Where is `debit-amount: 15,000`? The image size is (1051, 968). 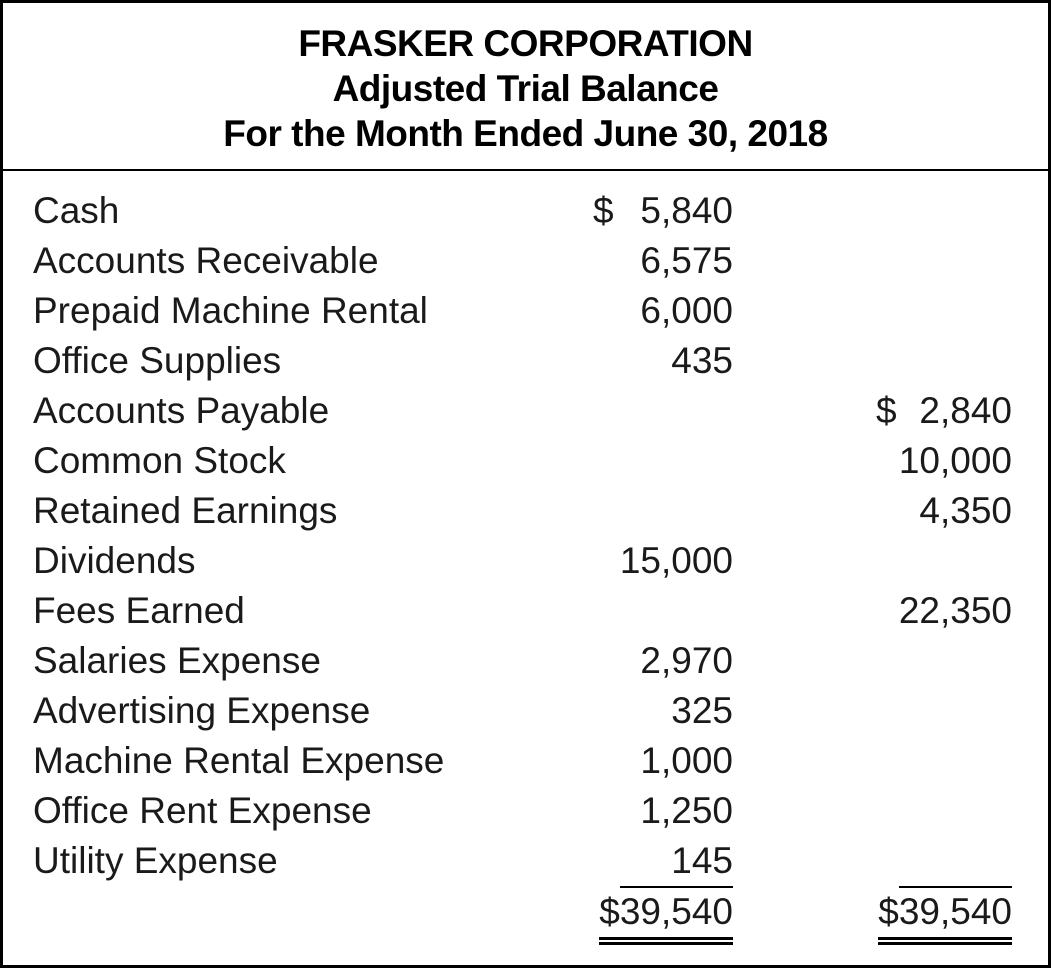 debit-amount: 15,000 is located at coordinates (663, 561).